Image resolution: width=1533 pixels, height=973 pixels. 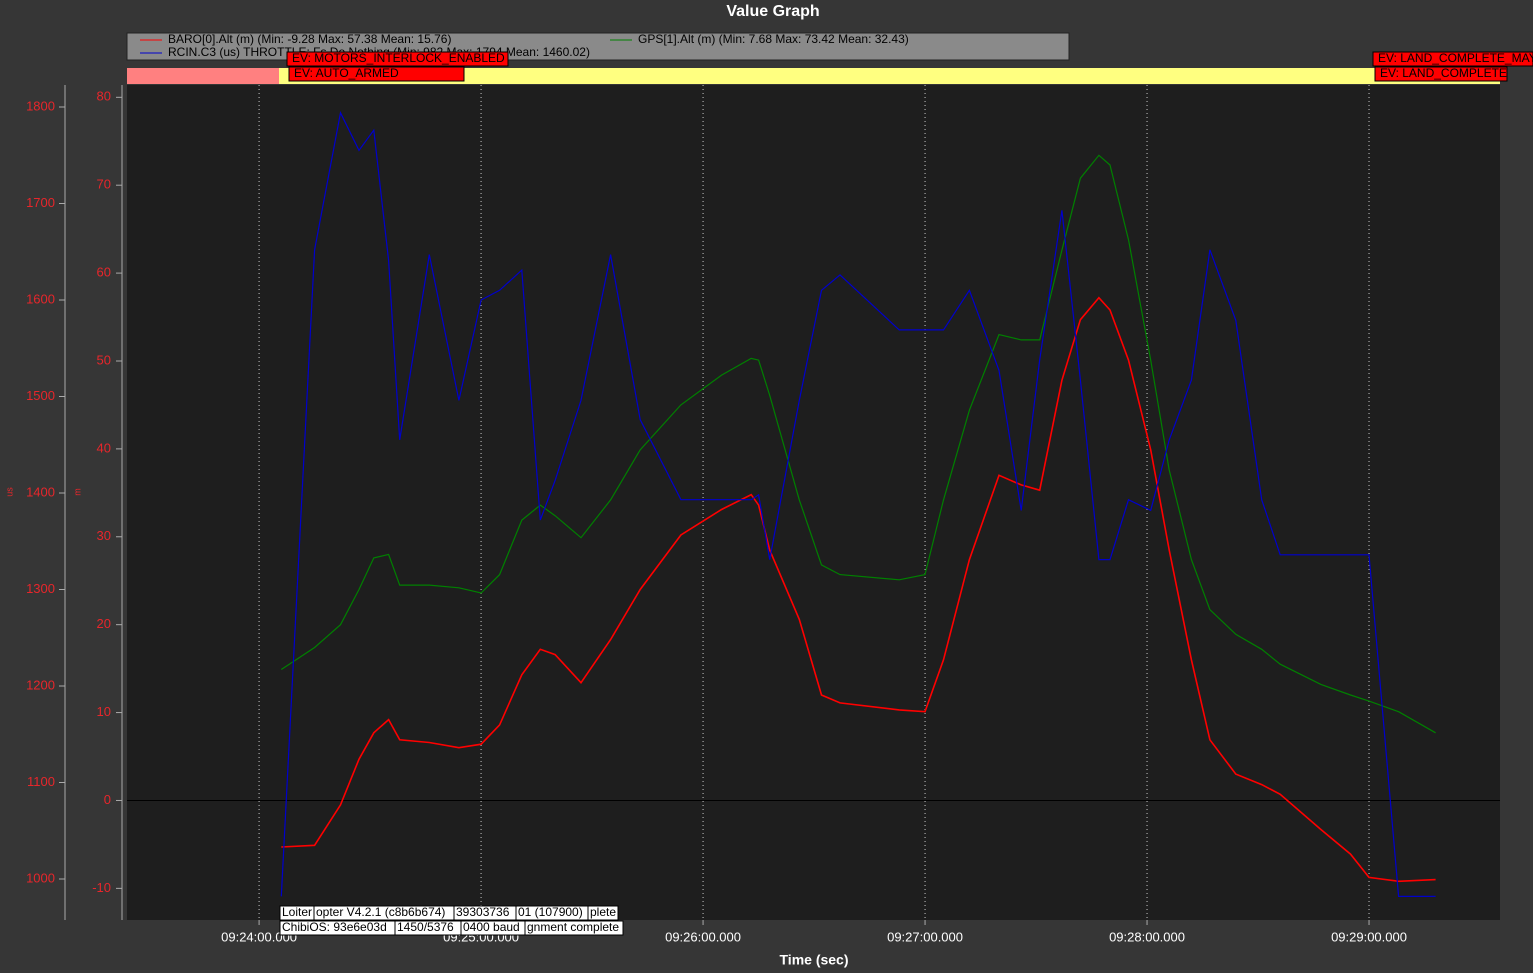 I want to click on y-tick-label: 40, so click(x=104, y=447).